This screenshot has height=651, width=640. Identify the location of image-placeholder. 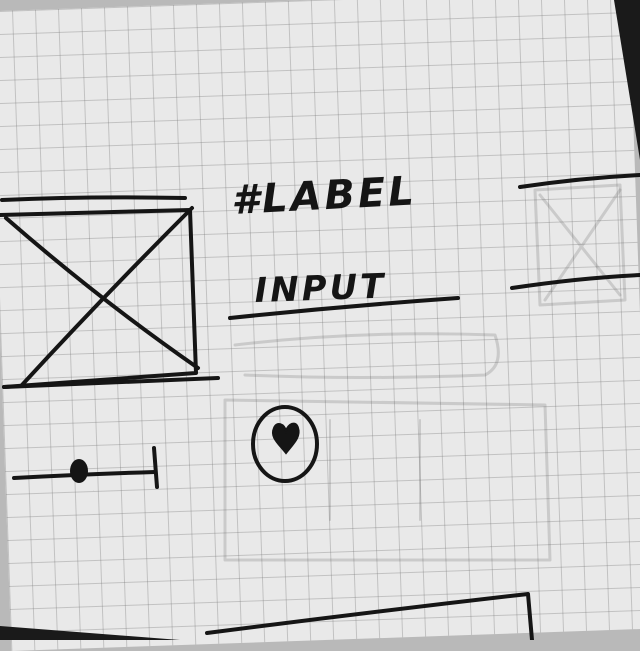
(110, 292).